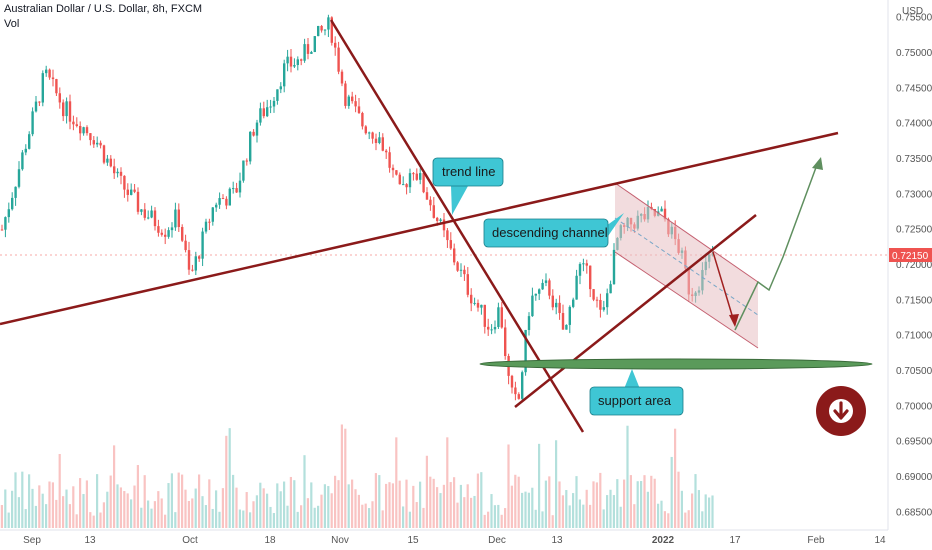  Describe the element at coordinates (686, 232) in the screenshot. I see `channel-upper-line` at that location.